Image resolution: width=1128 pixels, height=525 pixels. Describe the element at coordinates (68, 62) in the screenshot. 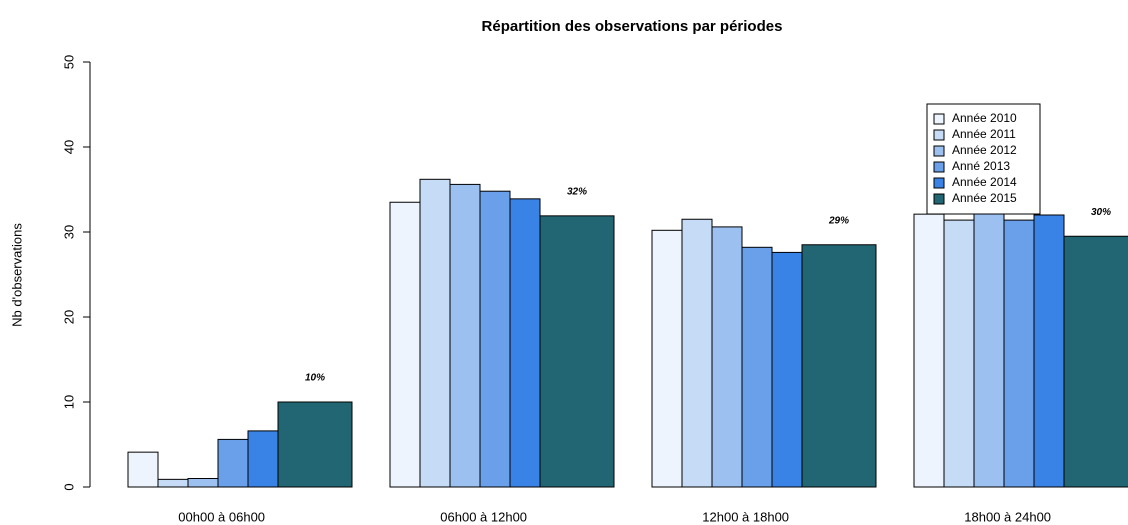

I see `y-tick-label: 50` at that location.